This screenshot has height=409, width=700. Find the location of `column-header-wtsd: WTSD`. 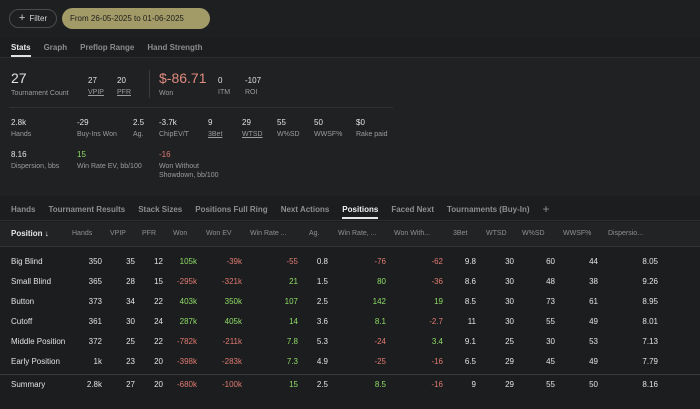

column-header-wtsd: WTSD is located at coordinates (496, 233).